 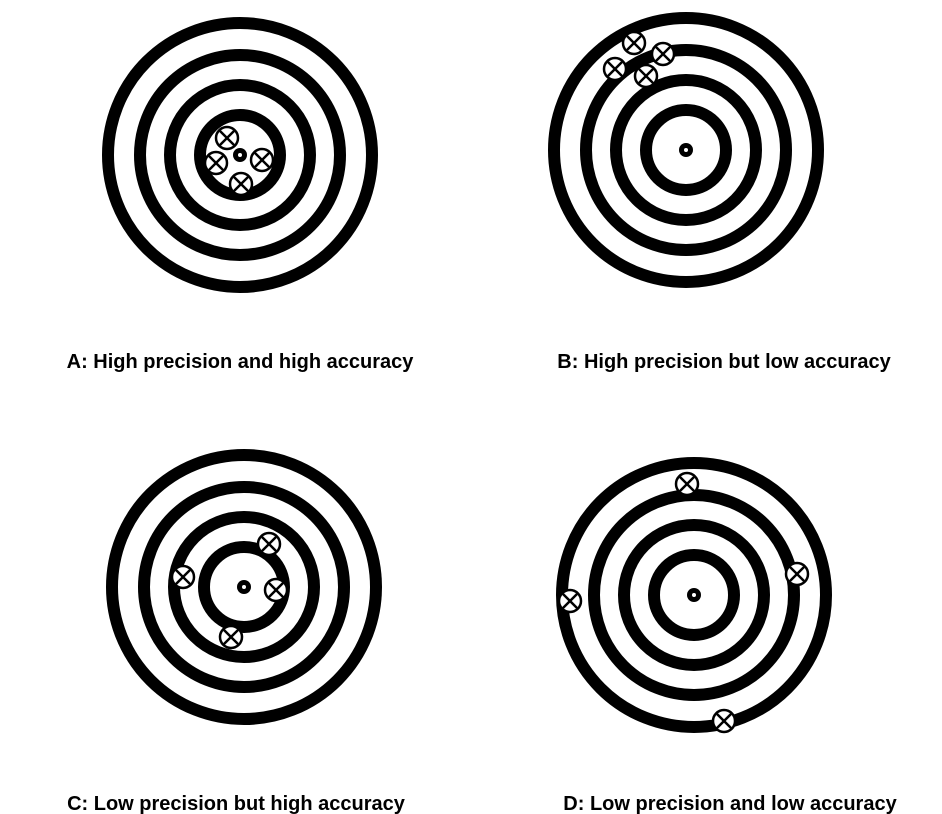 What do you see at coordinates (724, 362) in the screenshot?
I see `caption: B: High precision but low accuracy` at bounding box center [724, 362].